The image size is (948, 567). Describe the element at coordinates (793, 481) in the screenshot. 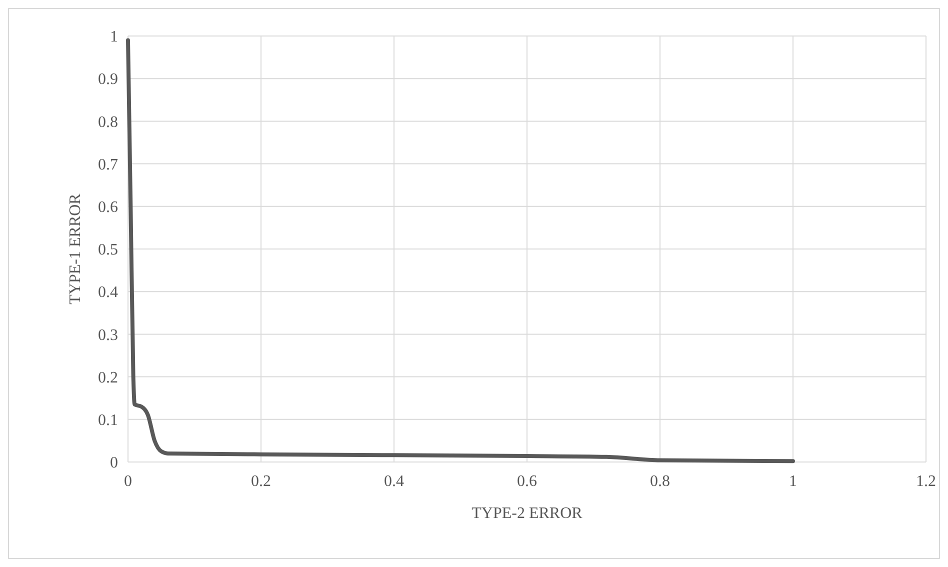

I see `x-tick-label: 1` at that location.